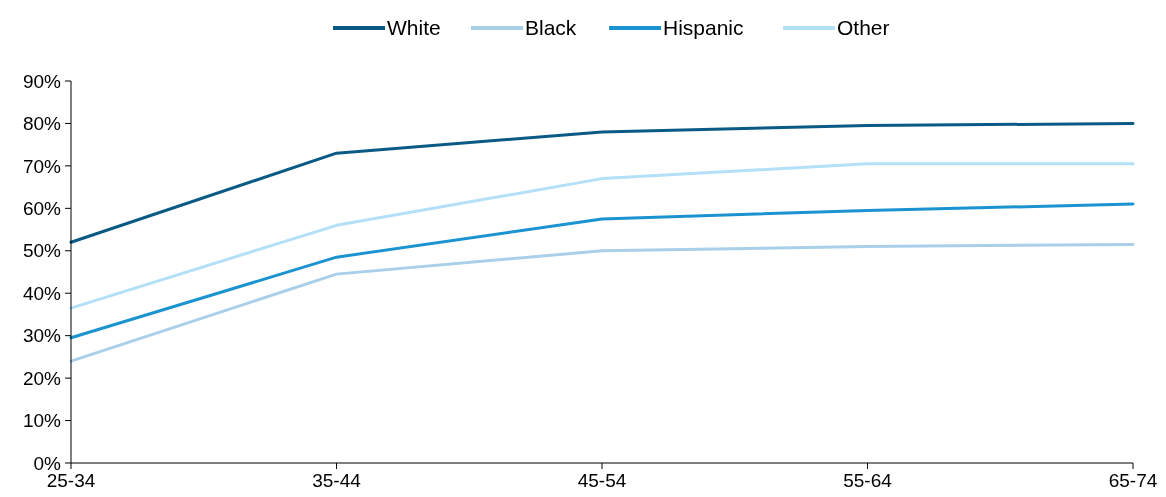 The image size is (1166, 497). I want to click on legend-label: Hispanic, so click(703, 27).